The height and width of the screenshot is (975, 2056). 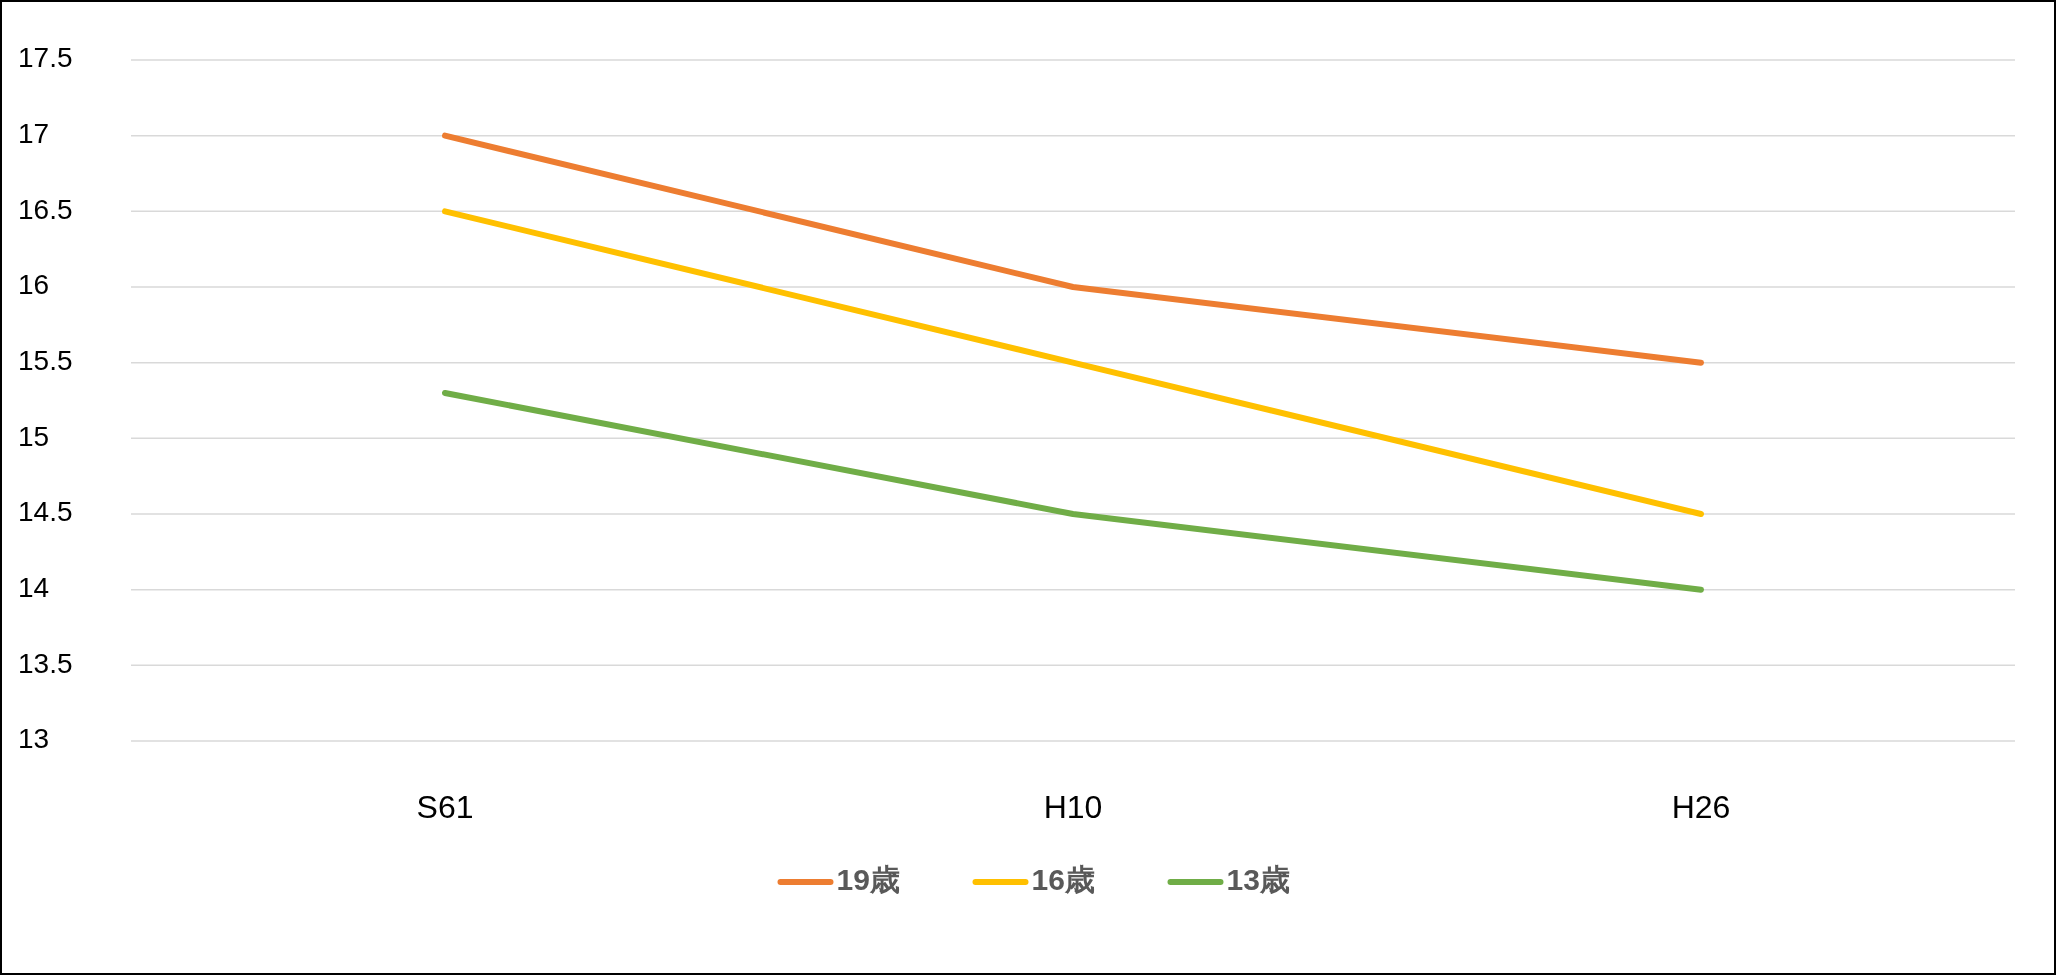 What do you see at coordinates (45, 663) in the screenshot?
I see `y-tick-label: 13.5` at bounding box center [45, 663].